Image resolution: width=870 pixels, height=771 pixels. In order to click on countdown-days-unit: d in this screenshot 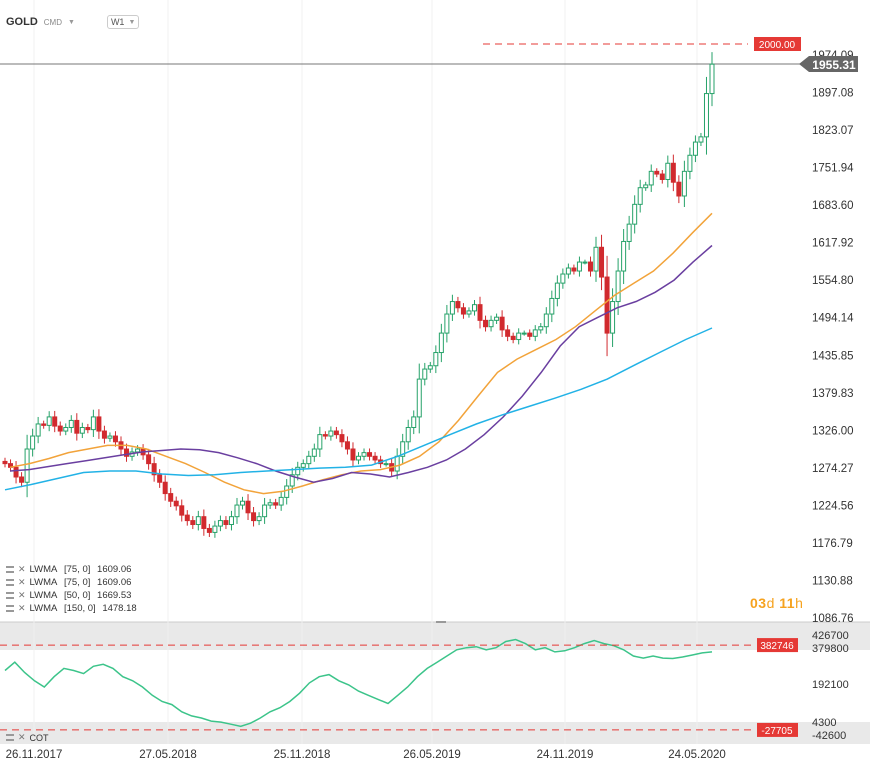, I will do `click(770, 603)`.